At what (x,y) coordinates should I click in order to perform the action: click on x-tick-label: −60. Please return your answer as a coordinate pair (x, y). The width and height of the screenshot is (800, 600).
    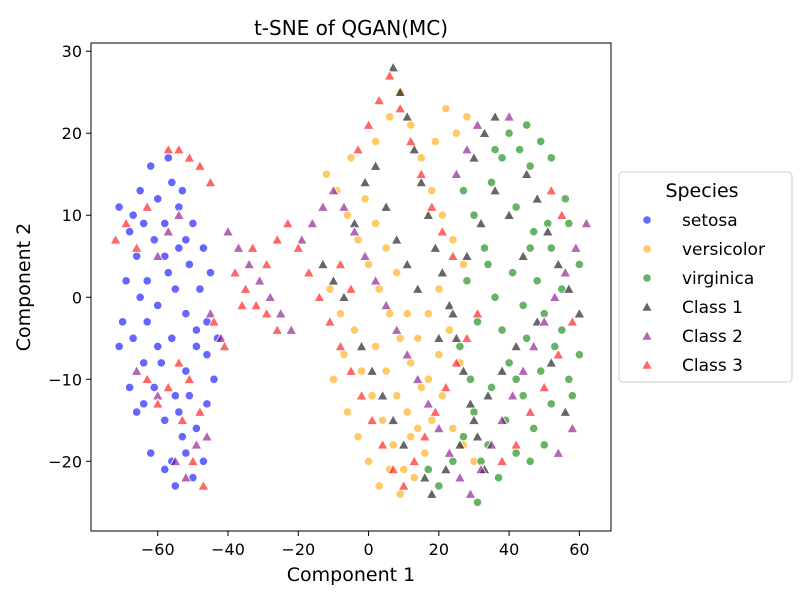
    Looking at the image, I should click on (158, 549).